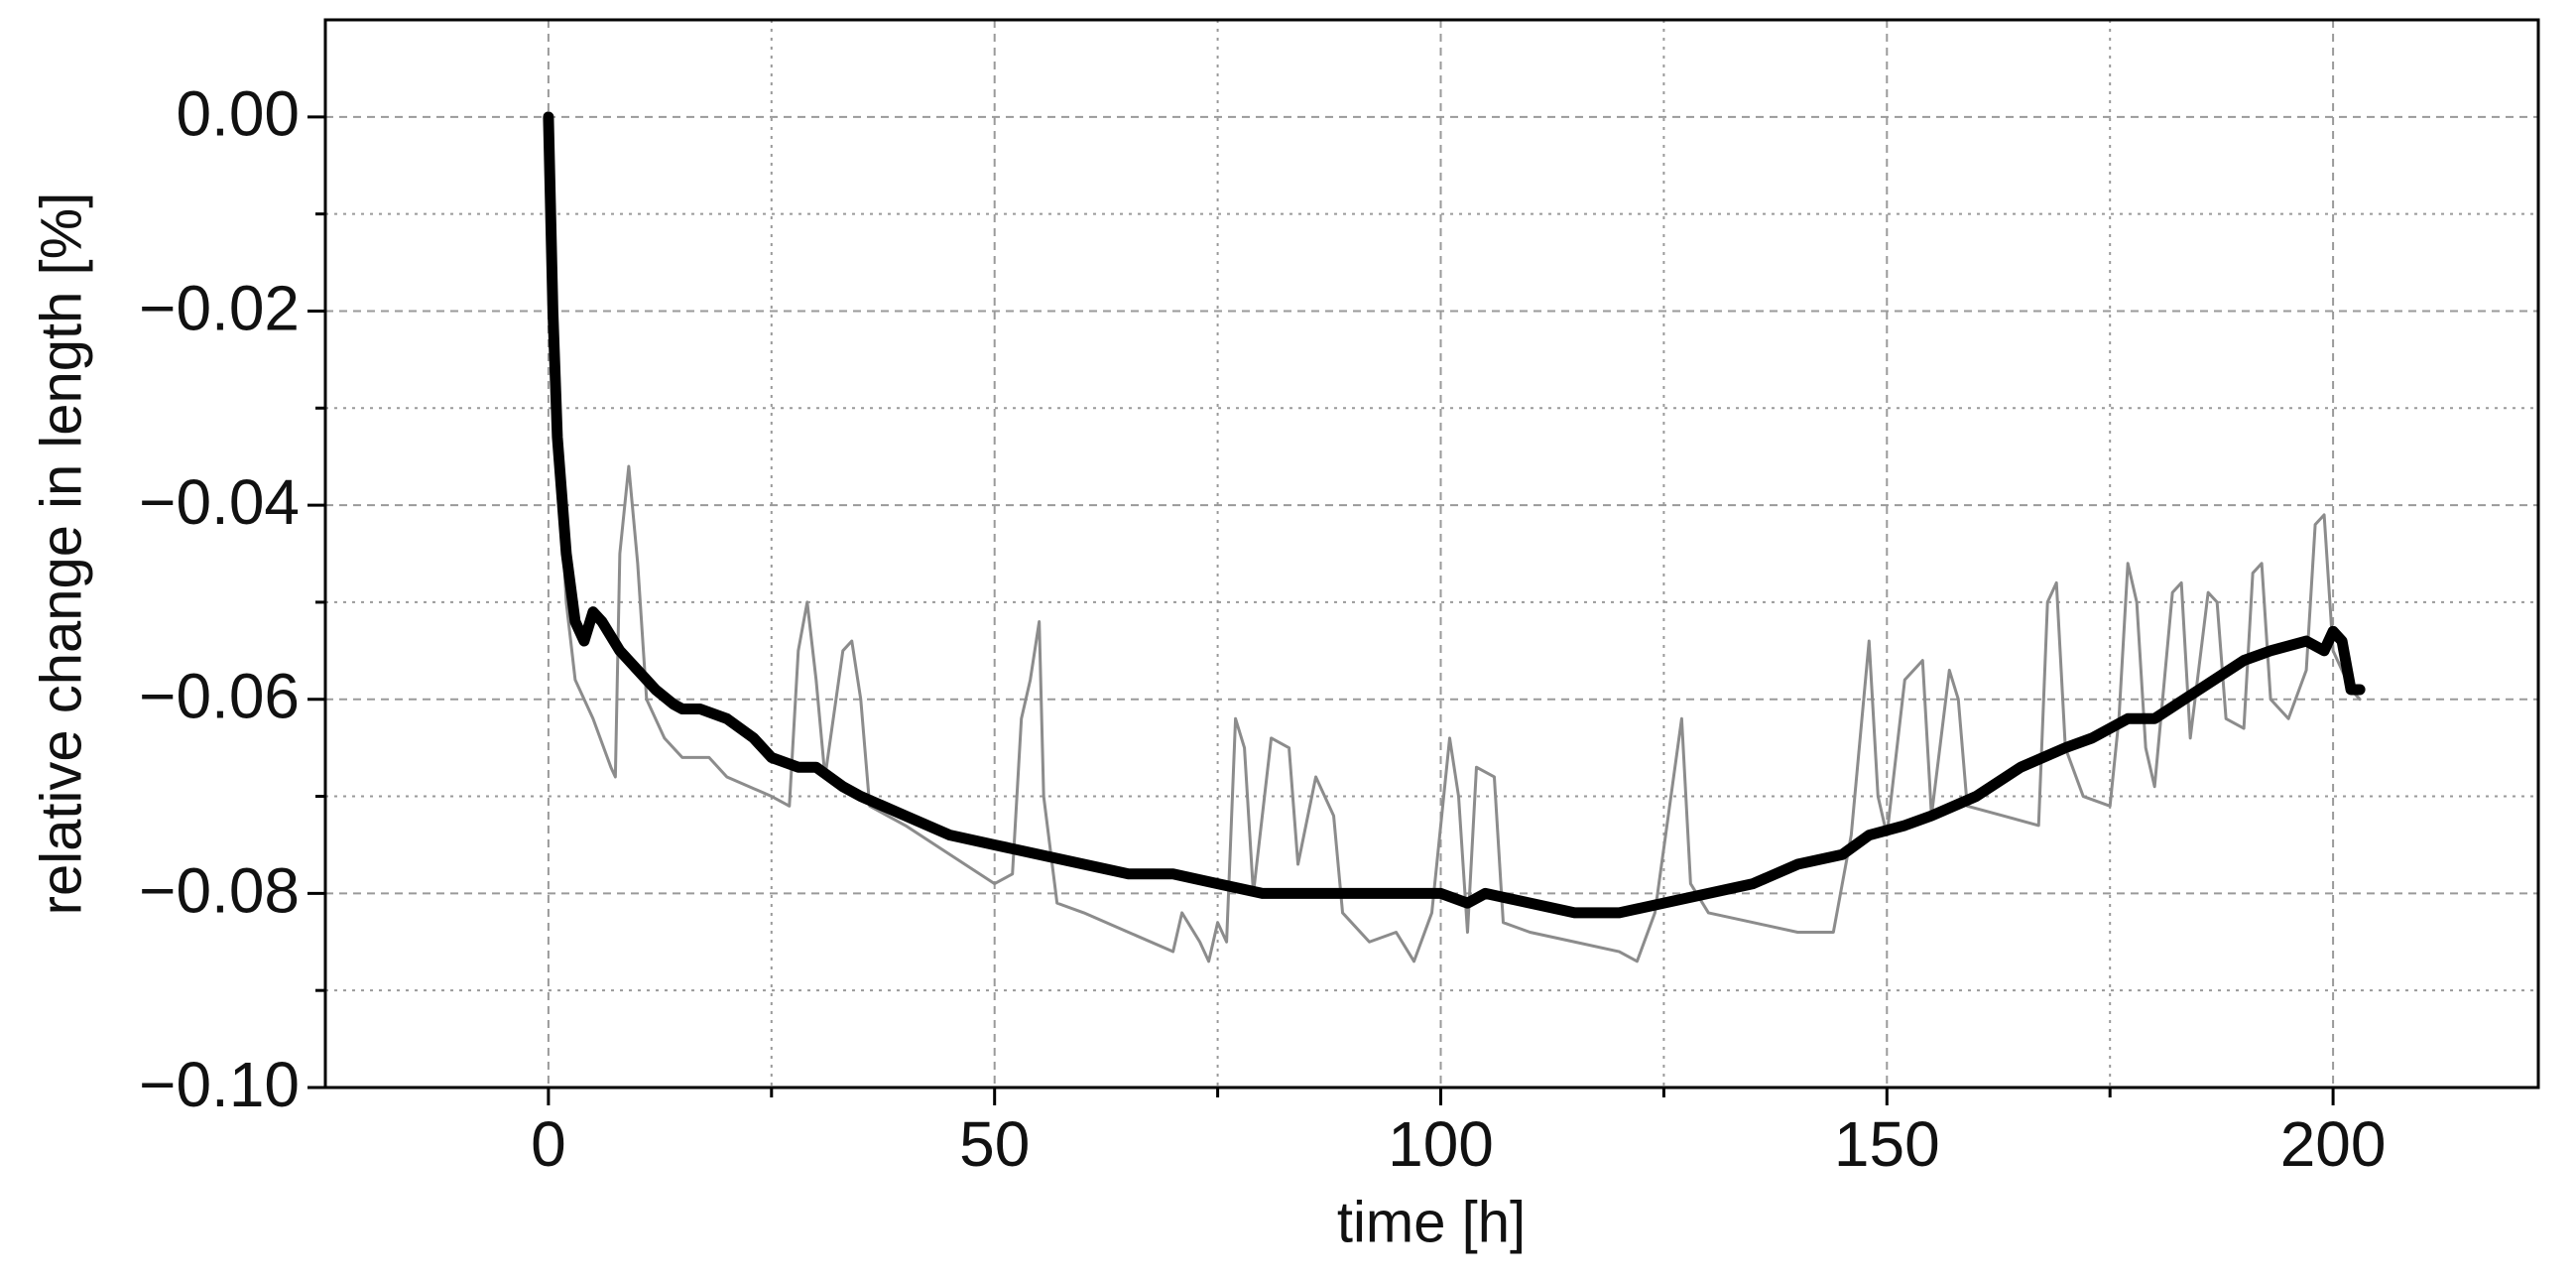 This screenshot has width=2576, height=1282. What do you see at coordinates (238, 114) in the screenshot?
I see `y-tick-label: 0.00` at bounding box center [238, 114].